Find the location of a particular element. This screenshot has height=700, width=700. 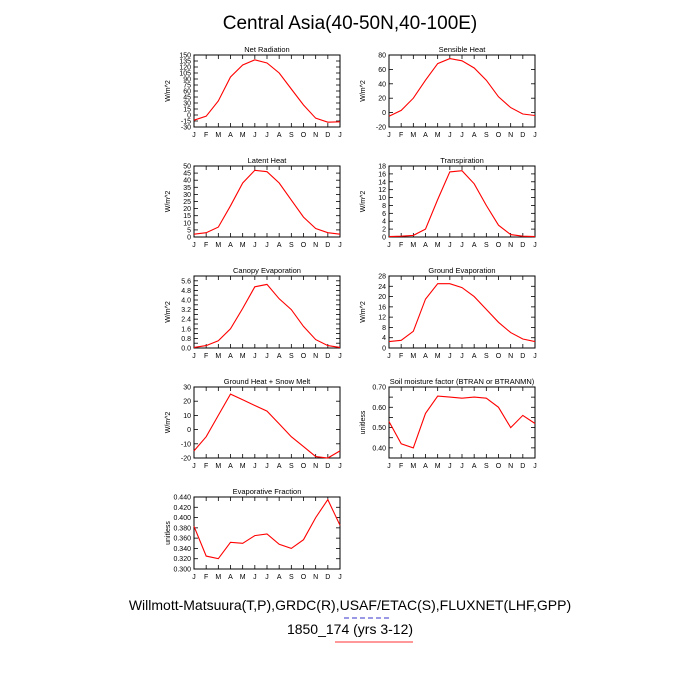

panel-title: Canopy Evaporation is located at coordinates (267, 270).